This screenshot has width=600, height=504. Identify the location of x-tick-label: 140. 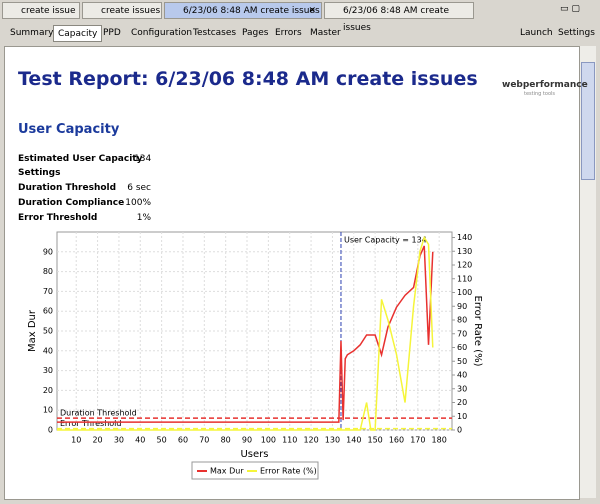
(353, 440).